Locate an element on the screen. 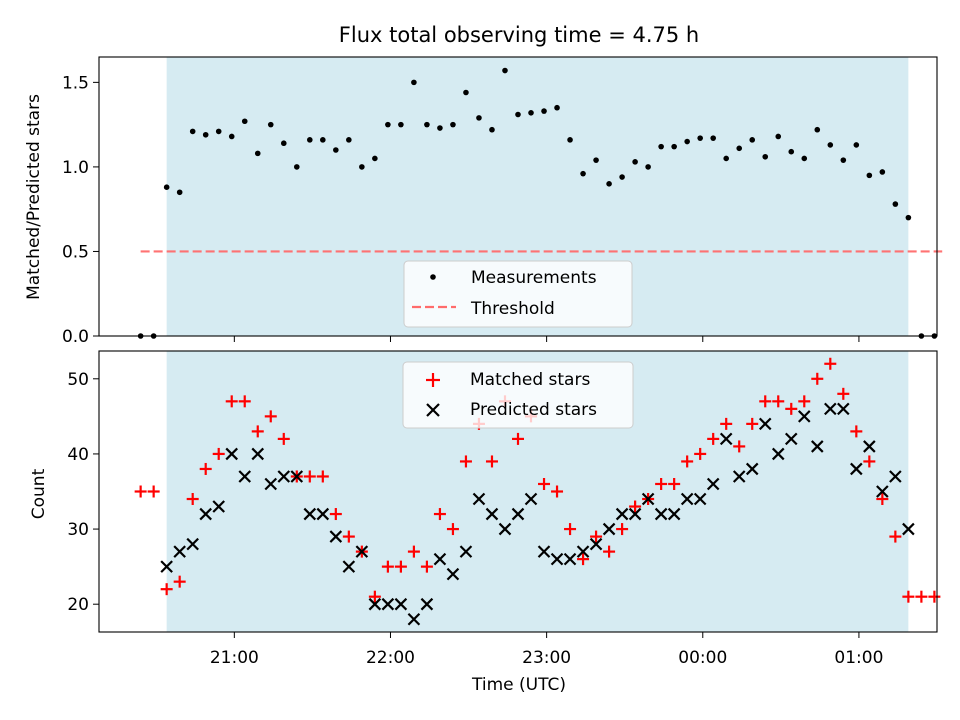 This screenshot has height=720, width=960. ratio-y-tick-label: 1.5 is located at coordinates (75, 83).